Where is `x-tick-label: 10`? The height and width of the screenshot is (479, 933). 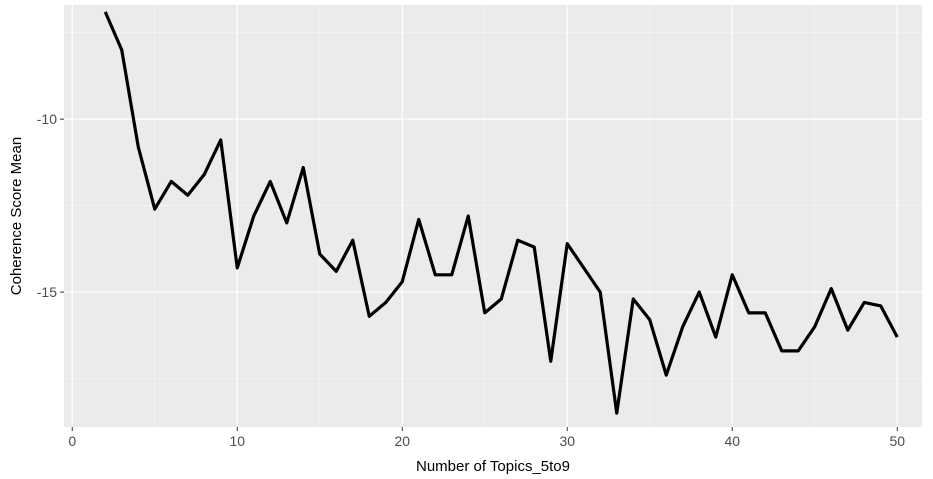
x-tick-label: 10 is located at coordinates (237, 441).